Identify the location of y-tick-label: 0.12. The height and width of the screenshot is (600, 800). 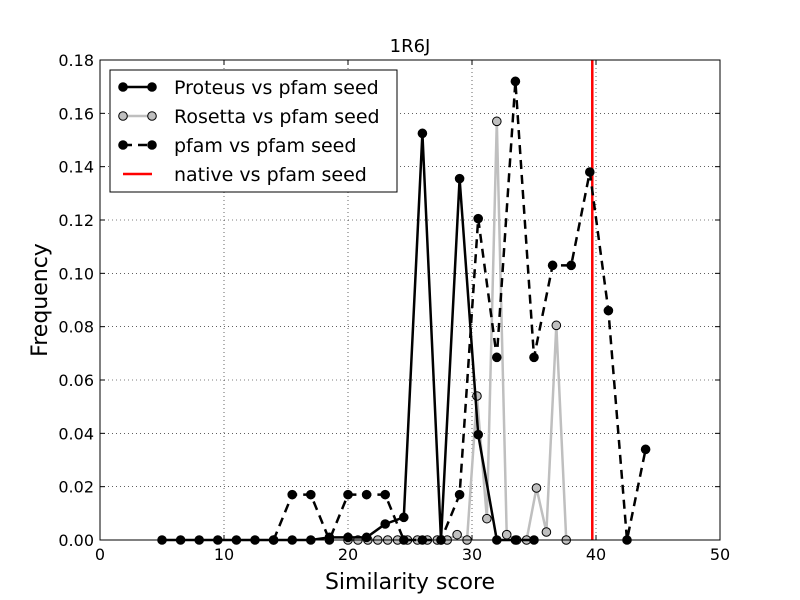
(76, 220).